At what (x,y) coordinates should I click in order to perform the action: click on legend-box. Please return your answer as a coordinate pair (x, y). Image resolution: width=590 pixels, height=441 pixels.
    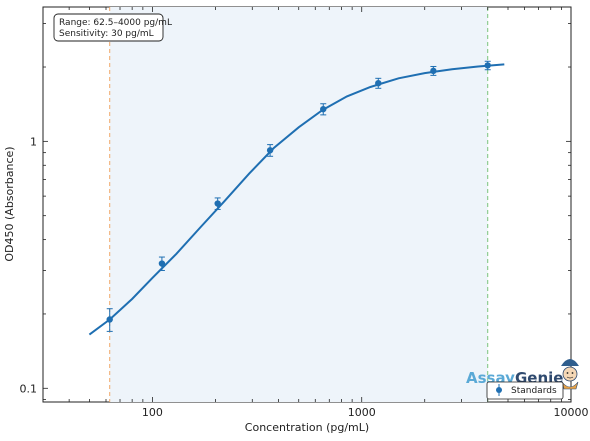
    Looking at the image, I should click on (525, 390).